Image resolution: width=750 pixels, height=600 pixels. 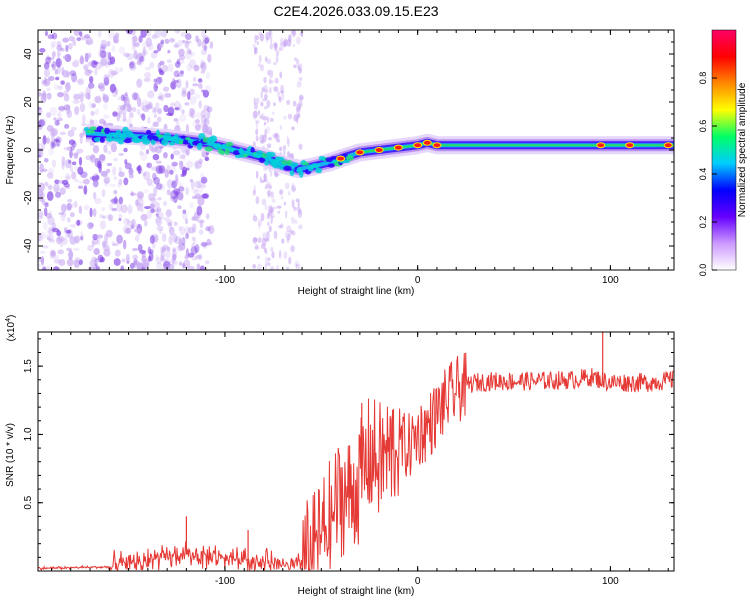 What do you see at coordinates (355, 11) in the screenshot?
I see `figure-title: C2E4.2026.033.09.15.E23` at bounding box center [355, 11].